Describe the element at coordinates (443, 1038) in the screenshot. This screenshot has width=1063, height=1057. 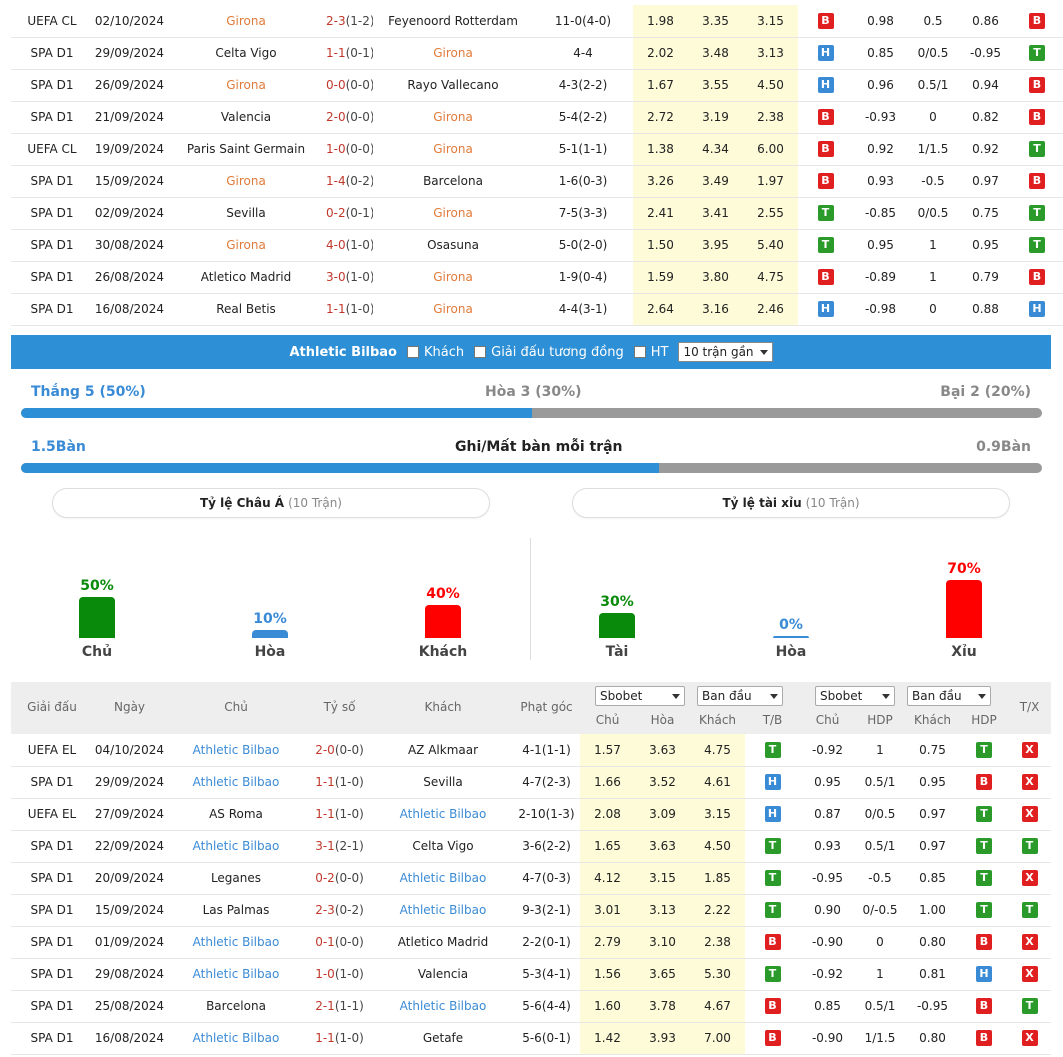
I see `away-team-cell: Getafe` at that location.